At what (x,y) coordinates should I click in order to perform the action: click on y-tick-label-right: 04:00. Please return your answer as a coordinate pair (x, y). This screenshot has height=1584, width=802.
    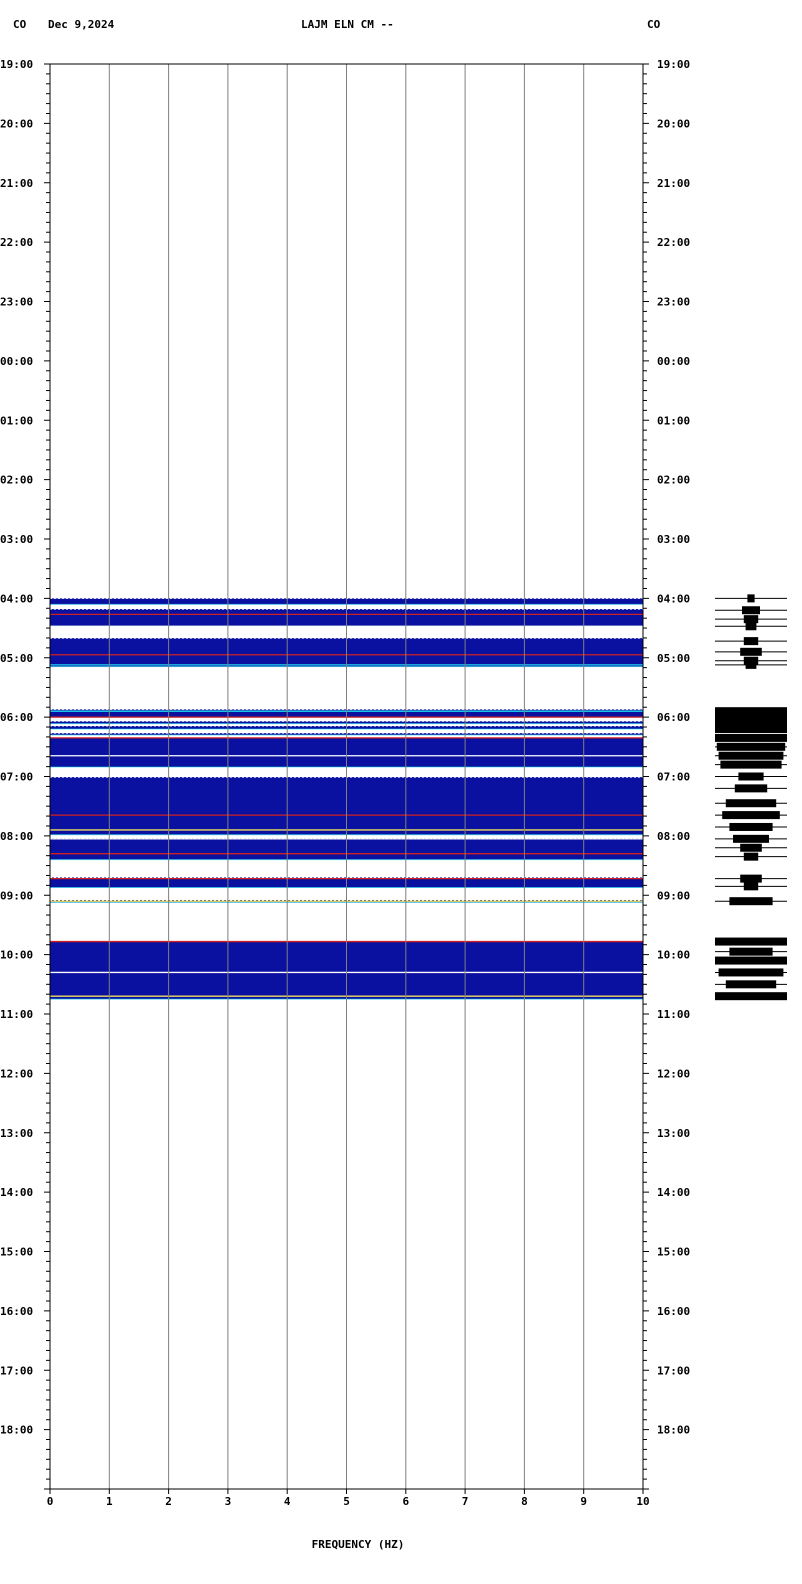
    Looking at the image, I should click on (673, 598).